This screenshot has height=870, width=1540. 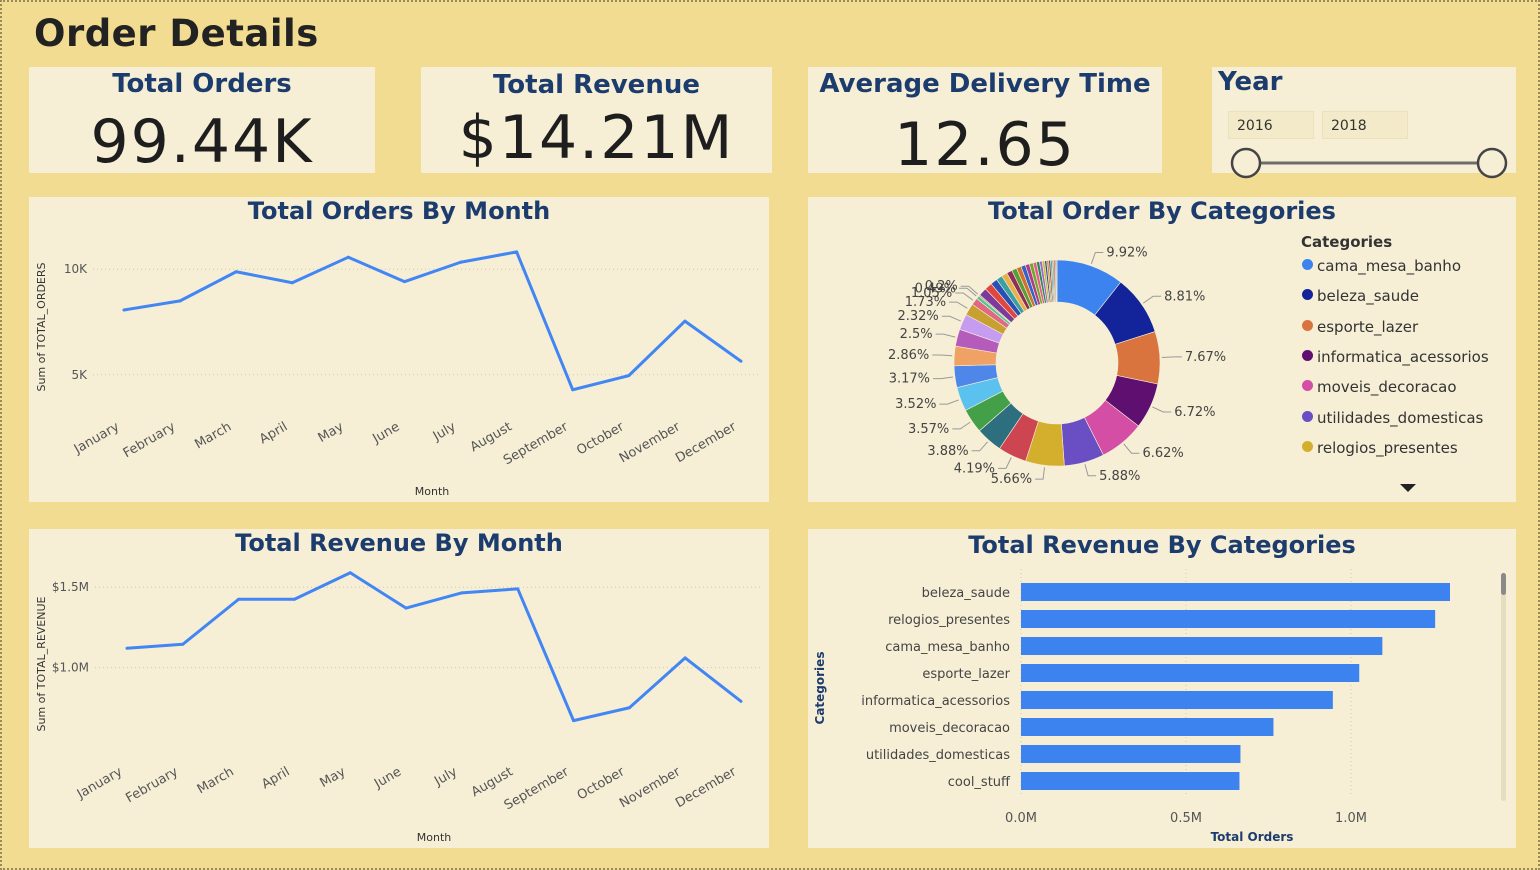 I want to click on x-tick-label: 0.0M, so click(x=1021, y=818).